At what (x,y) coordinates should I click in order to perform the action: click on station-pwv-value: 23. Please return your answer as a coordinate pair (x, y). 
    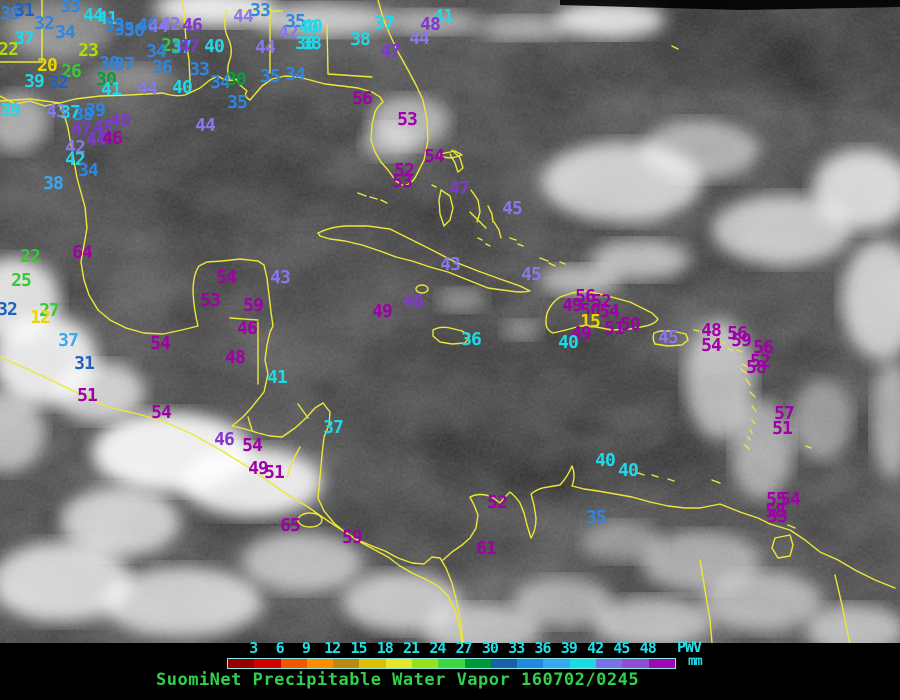
    Looking at the image, I should click on (171, 45).